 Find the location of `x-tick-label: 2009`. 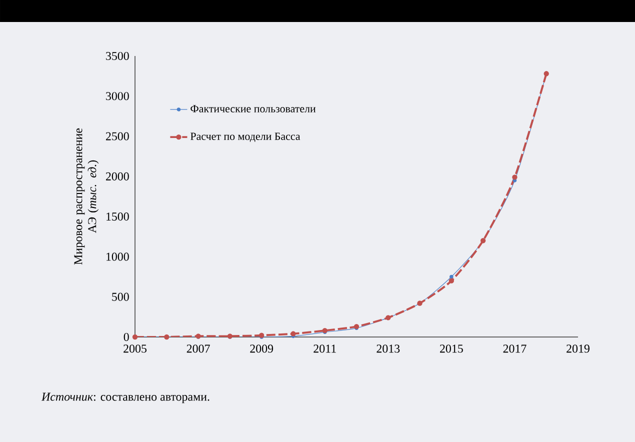

x-tick-label: 2009 is located at coordinates (262, 348).